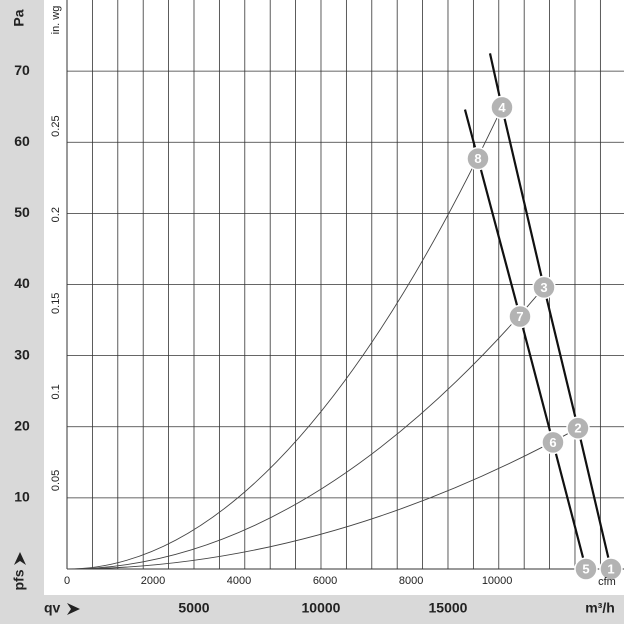 The width and height of the screenshot is (624, 624). What do you see at coordinates (239, 581) in the screenshot?
I see `x2-tick-label: 4000` at bounding box center [239, 581].